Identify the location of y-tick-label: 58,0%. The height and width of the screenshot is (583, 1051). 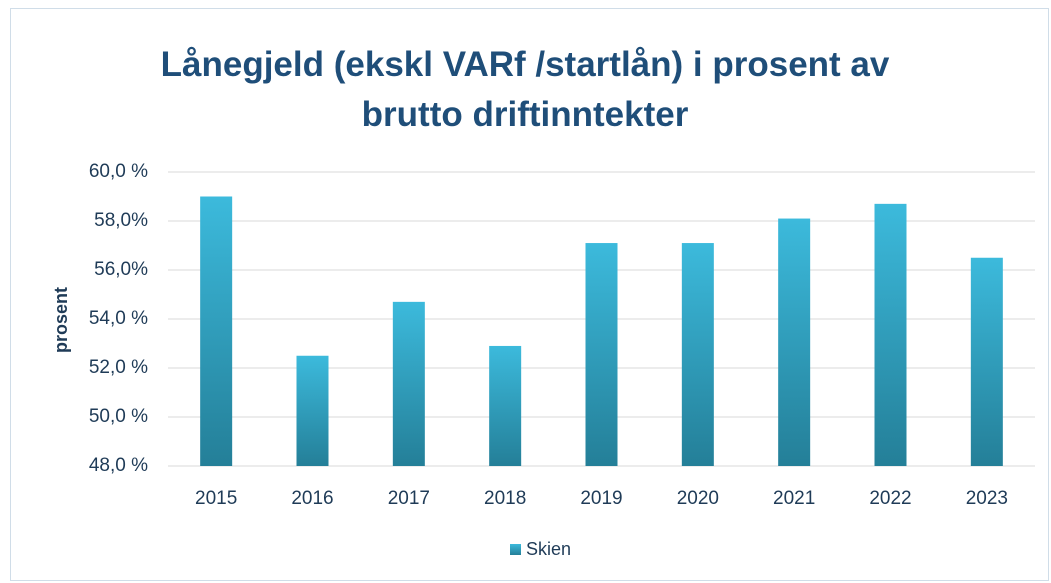
(121, 220).